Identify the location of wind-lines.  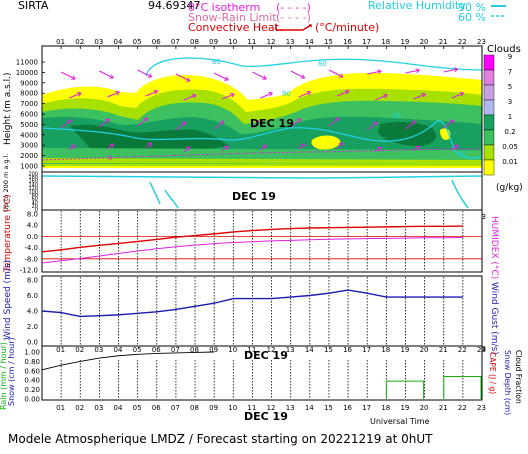
(252, 303).